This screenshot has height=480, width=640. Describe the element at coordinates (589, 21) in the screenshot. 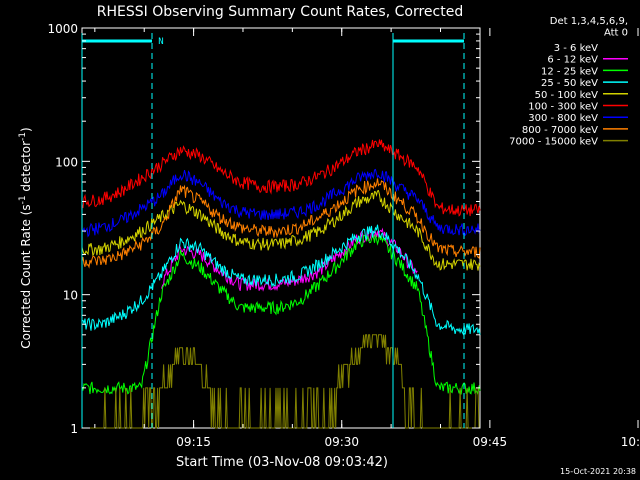

I see `legend-header-line: Det 1,3,4,5,6,9,` at that location.